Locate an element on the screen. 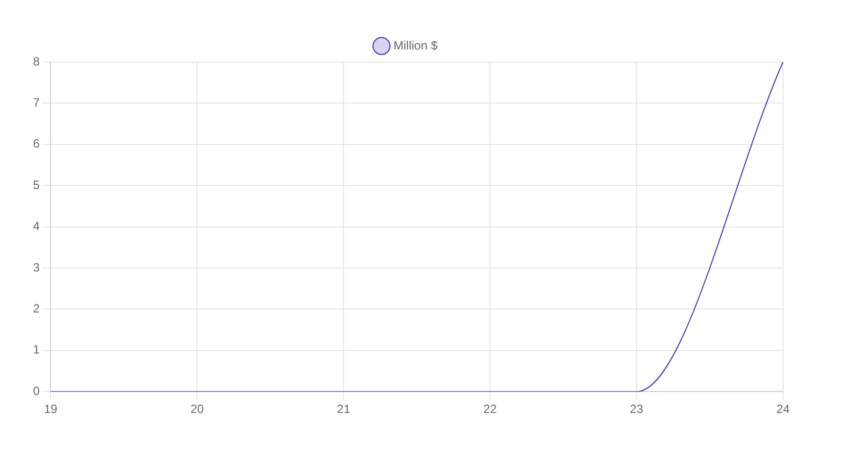 This screenshot has height=450, width=843. x-tick-label: 22 is located at coordinates (490, 409).